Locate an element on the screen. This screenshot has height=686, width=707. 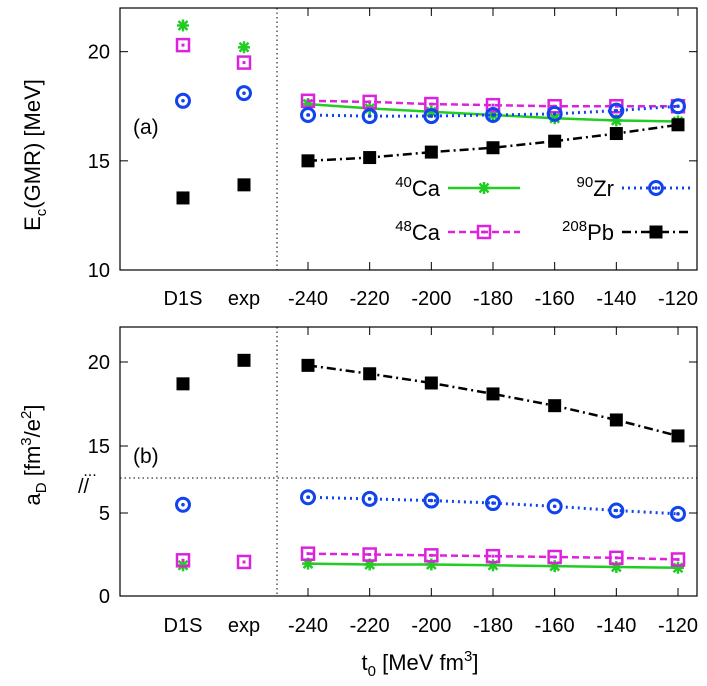
axis-break-mark: // is located at coordinates (84, 487).